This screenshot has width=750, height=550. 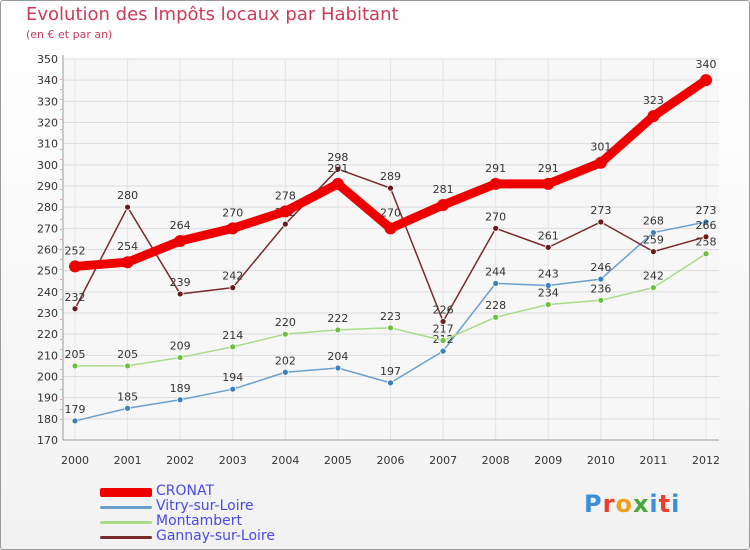 What do you see at coordinates (180, 345) in the screenshot?
I see `data-label-montambert: 209` at bounding box center [180, 345].